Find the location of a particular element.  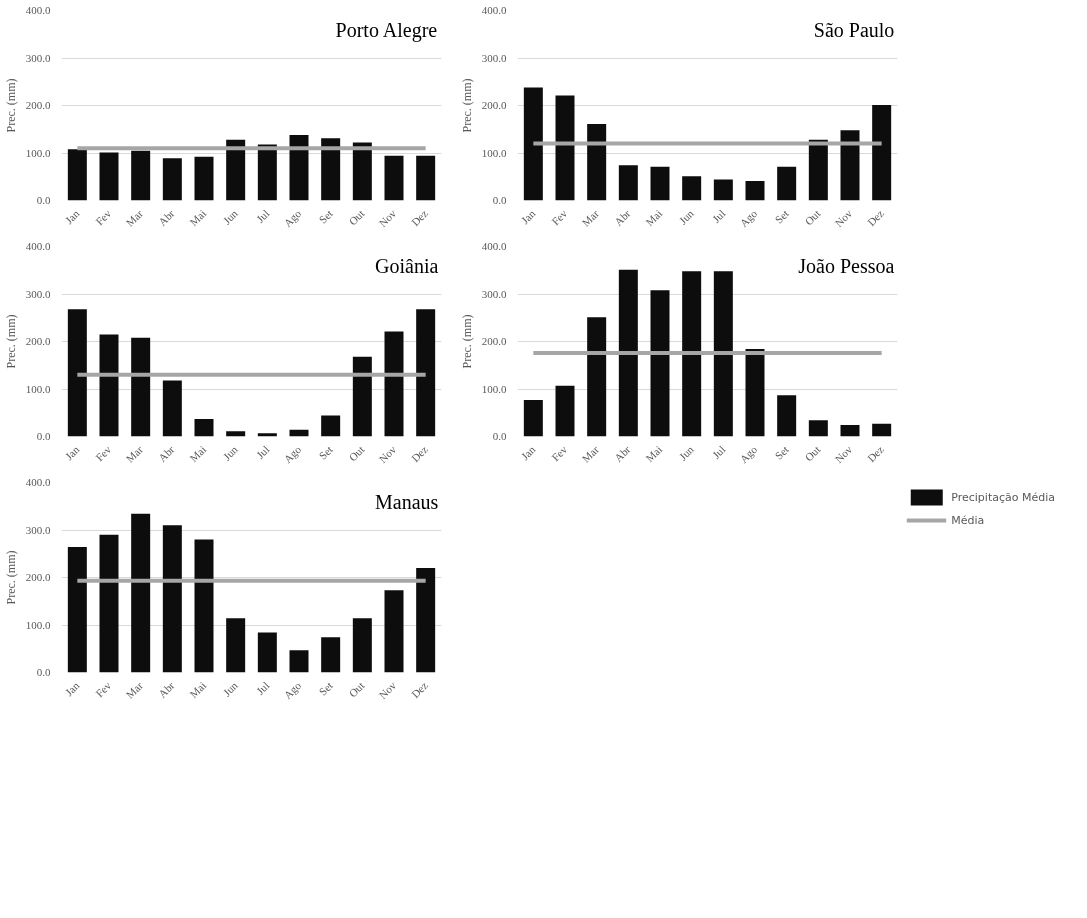

chart-title: Manaus is located at coordinates (407, 501).